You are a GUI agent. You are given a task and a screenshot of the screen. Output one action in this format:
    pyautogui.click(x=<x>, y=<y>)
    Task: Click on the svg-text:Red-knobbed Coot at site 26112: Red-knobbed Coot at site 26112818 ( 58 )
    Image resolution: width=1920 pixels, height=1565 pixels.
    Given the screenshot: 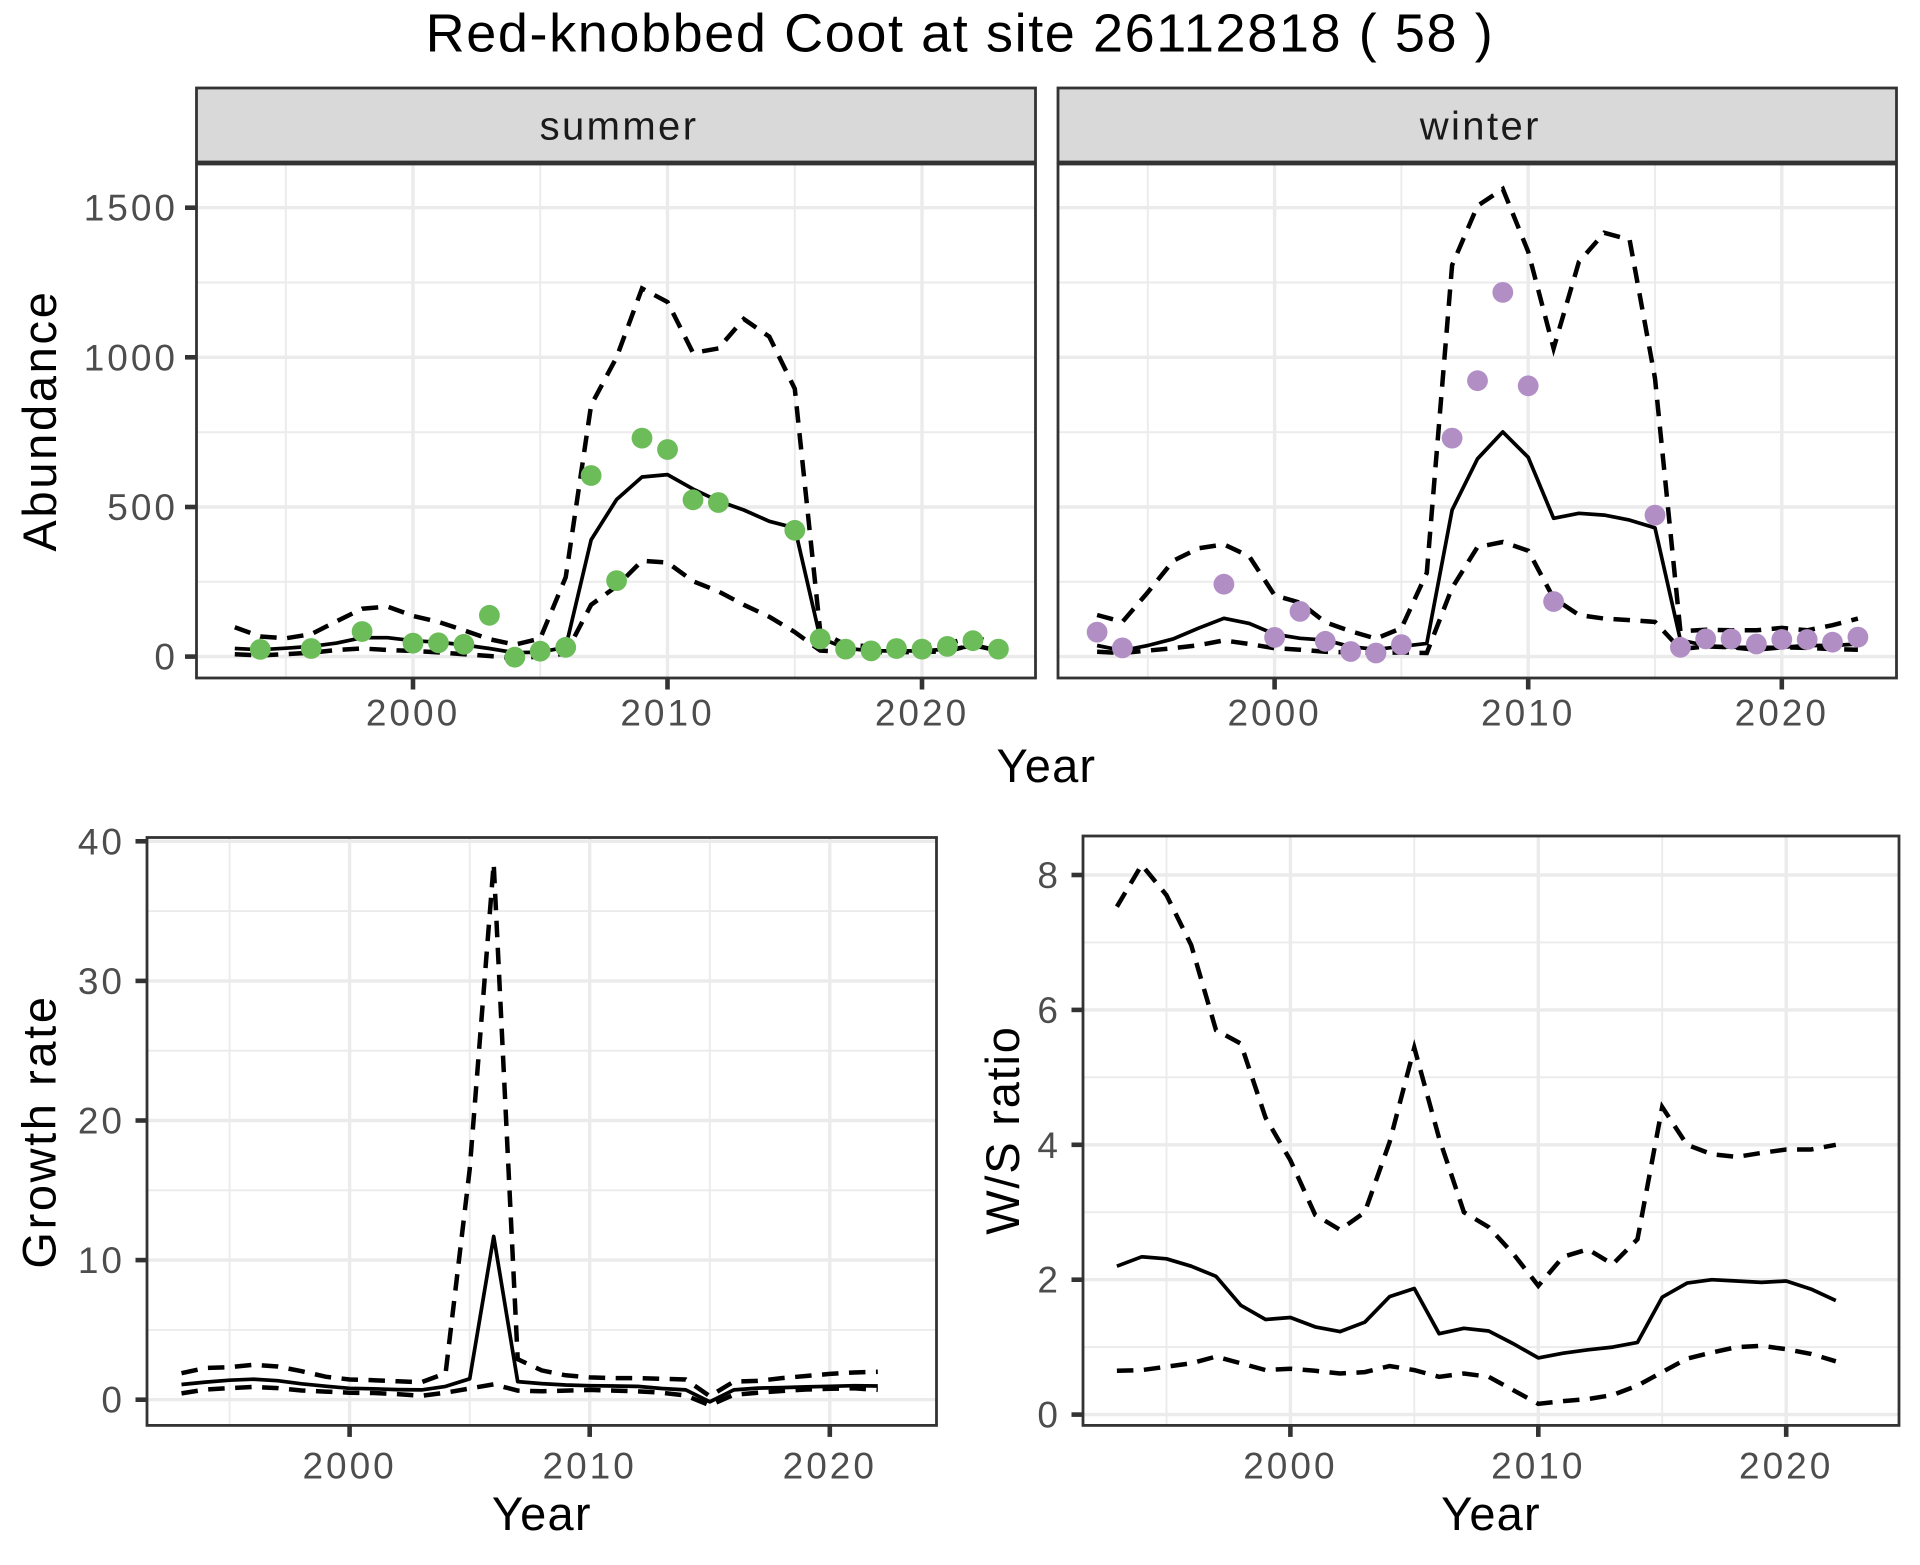 What is the action you would take?
    pyautogui.click(x=960, y=34)
    